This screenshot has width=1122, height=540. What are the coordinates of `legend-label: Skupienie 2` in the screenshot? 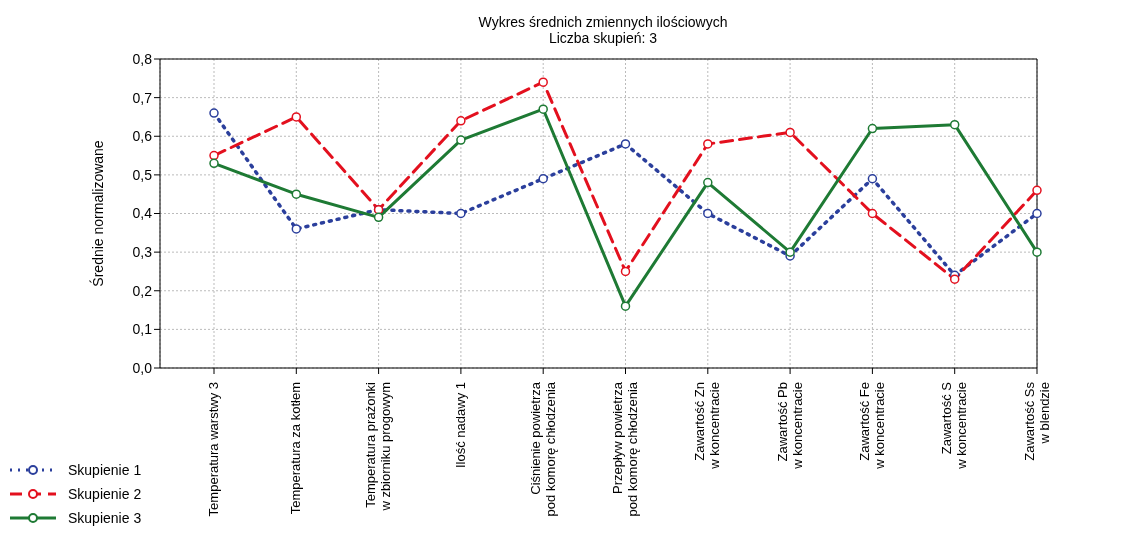 It's located at (105, 494).